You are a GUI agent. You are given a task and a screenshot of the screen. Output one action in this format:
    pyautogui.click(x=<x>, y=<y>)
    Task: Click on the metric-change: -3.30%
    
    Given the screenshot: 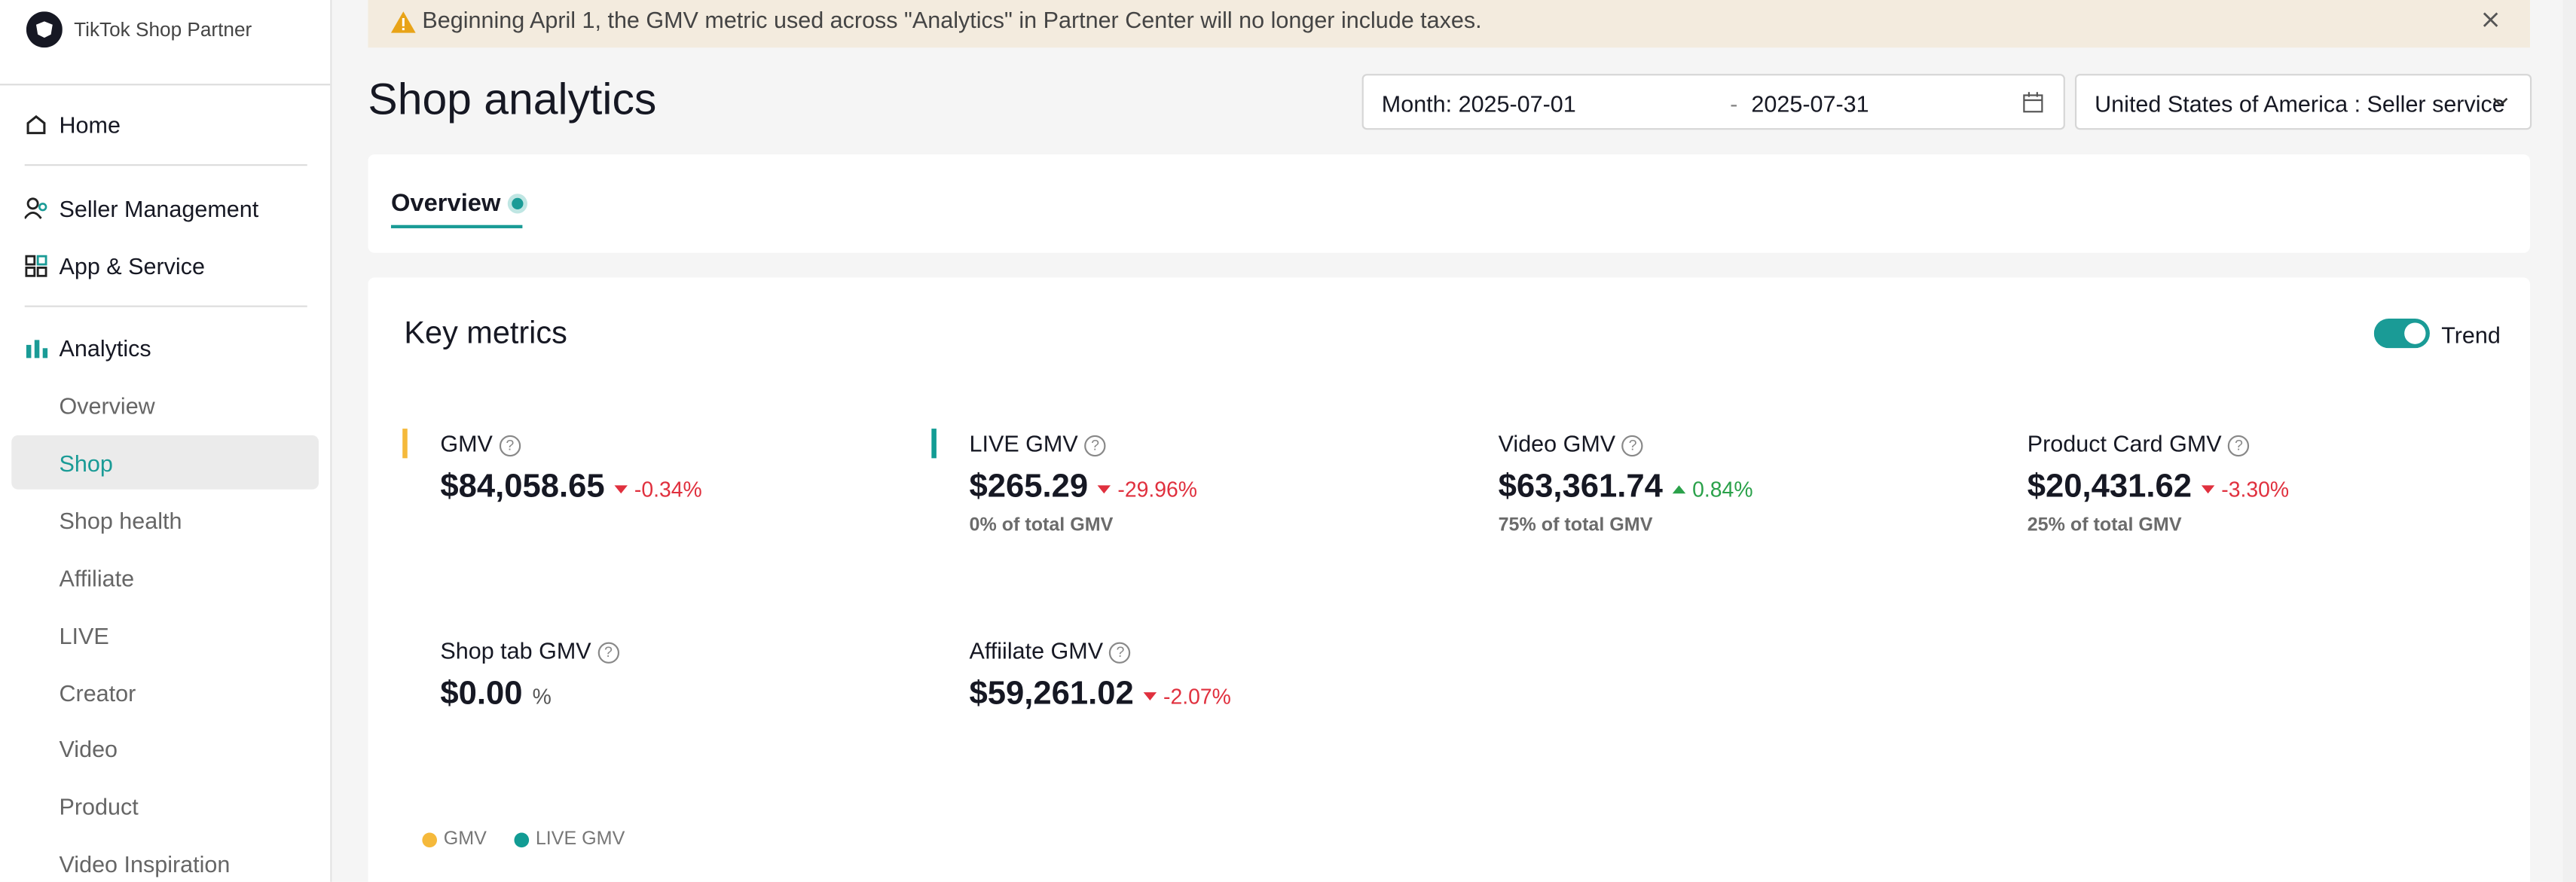 What is the action you would take?
    pyautogui.click(x=2245, y=490)
    